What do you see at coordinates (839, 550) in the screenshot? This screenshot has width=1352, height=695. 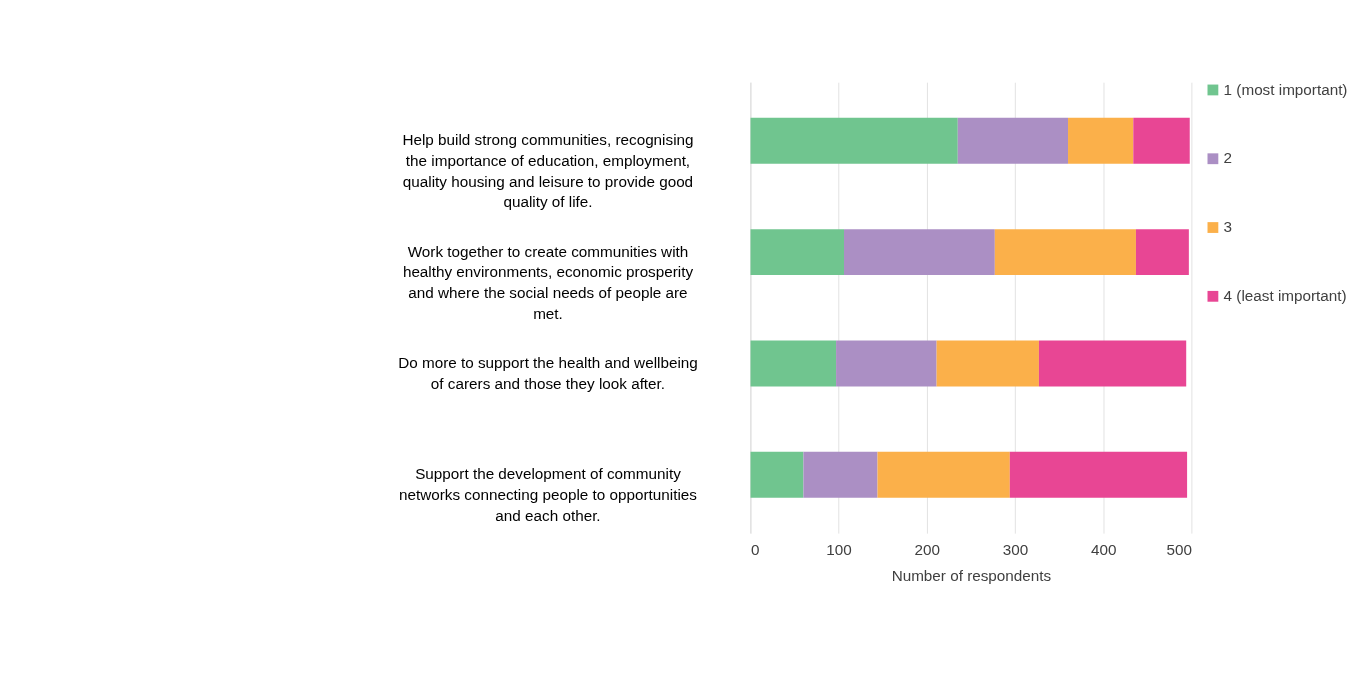 I see `x-tick-label: 100` at bounding box center [839, 550].